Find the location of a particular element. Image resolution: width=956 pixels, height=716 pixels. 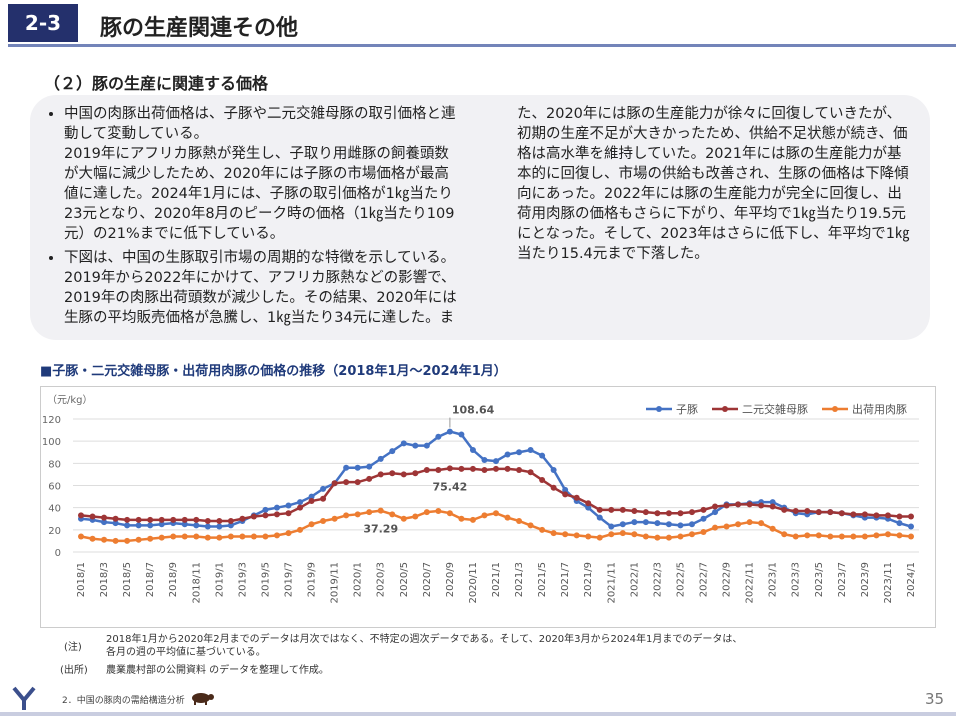

y-tick-label: 20 is located at coordinates (54, 531).